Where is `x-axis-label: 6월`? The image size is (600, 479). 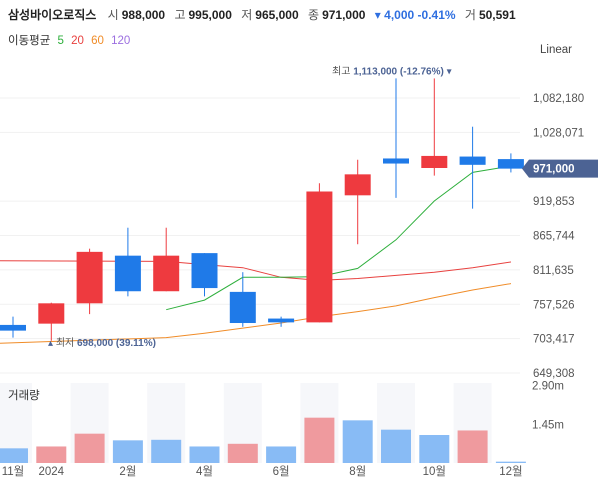
x-axis-label: 6월 is located at coordinates (281, 471).